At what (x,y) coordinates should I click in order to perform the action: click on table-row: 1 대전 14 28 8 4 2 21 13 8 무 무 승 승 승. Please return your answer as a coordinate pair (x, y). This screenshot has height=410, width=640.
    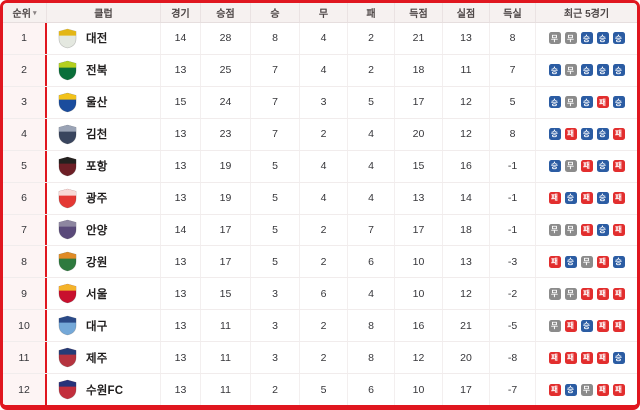
    Looking at the image, I should click on (320, 39).